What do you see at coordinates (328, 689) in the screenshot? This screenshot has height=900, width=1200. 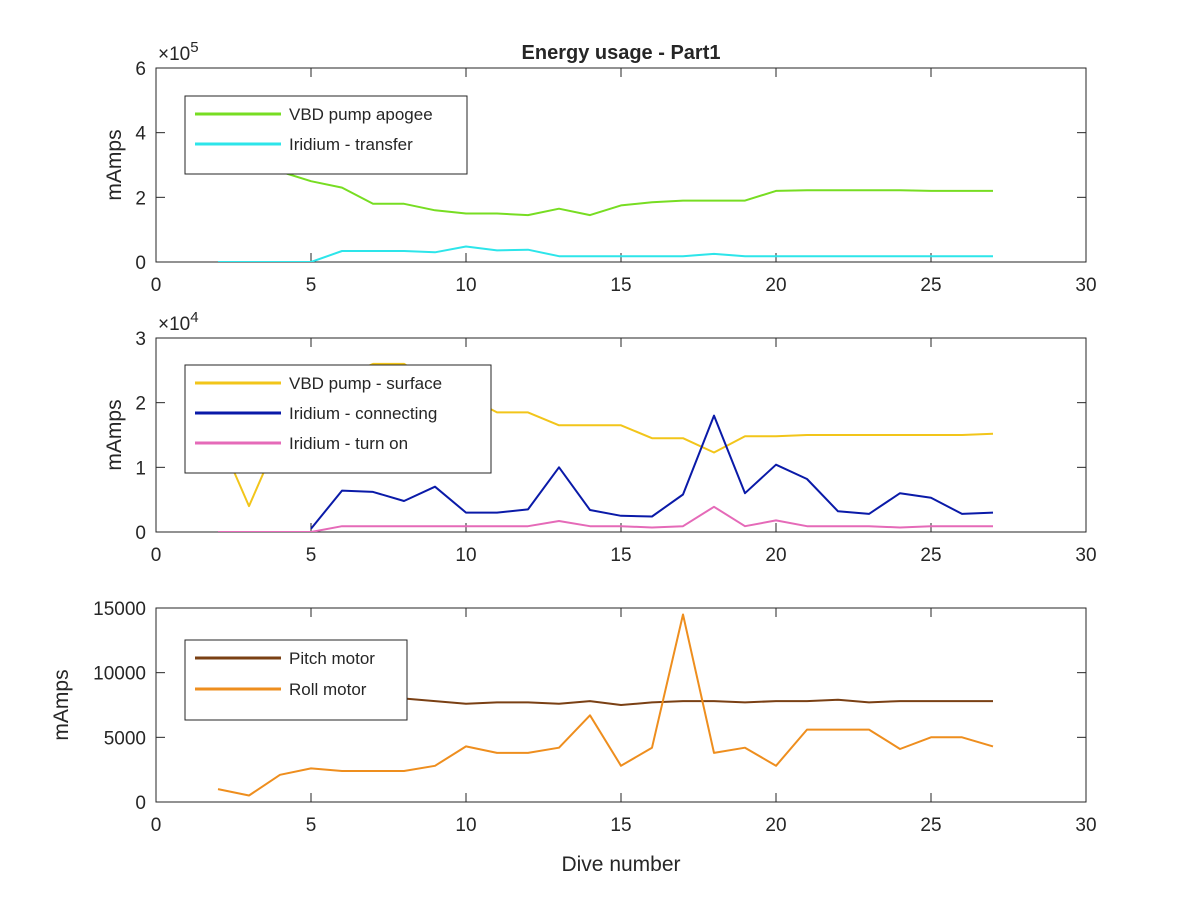 I see `legend-label: Roll motor` at bounding box center [328, 689].